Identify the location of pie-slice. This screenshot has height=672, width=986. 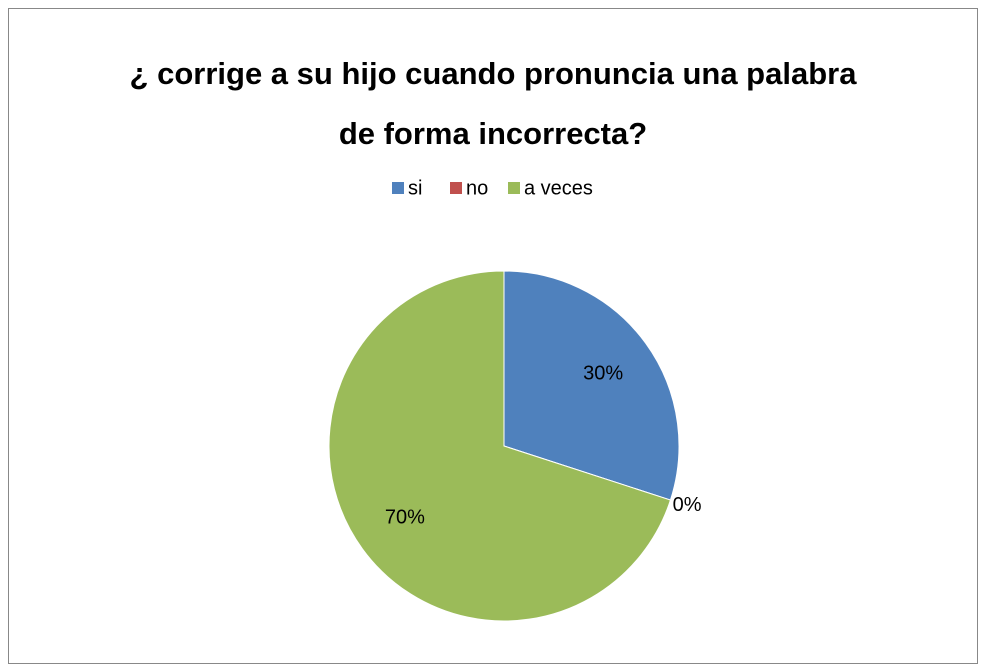
(591, 385).